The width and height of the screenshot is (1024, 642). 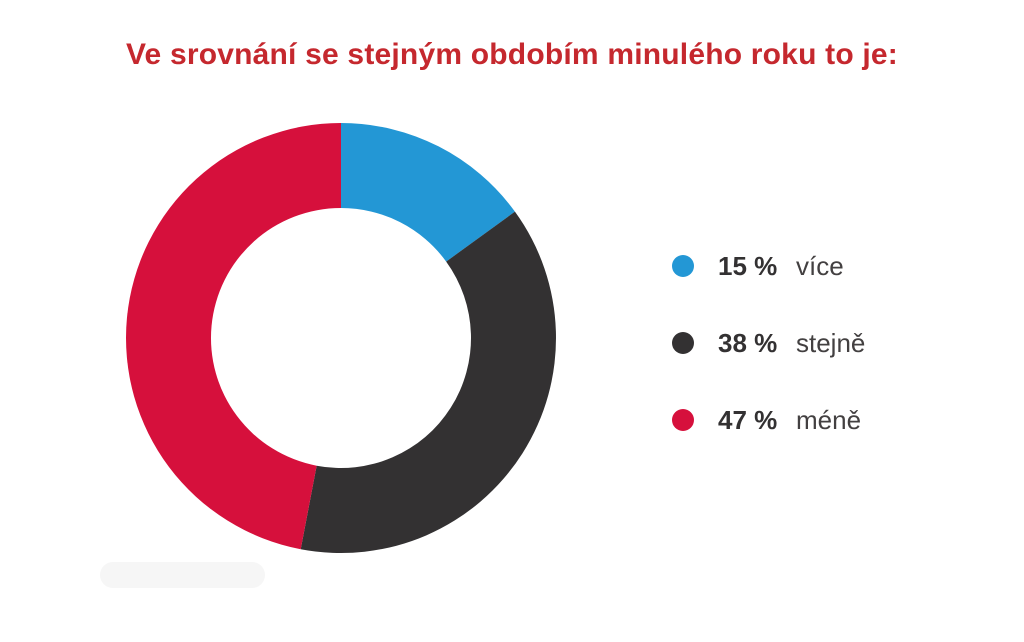 What do you see at coordinates (831, 342) in the screenshot?
I see `legend-label-stejne: stejně` at bounding box center [831, 342].